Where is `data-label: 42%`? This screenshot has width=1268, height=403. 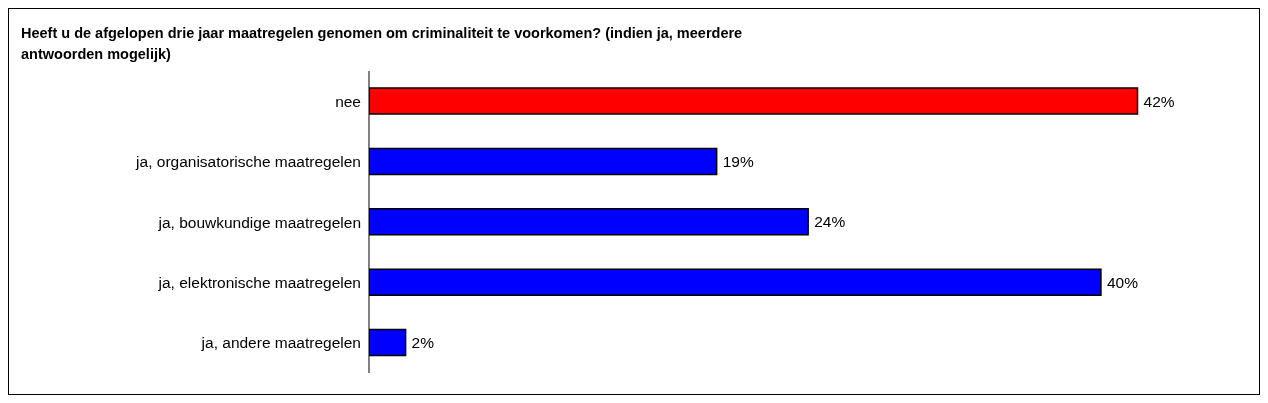
data-label: 42% is located at coordinates (1159, 101).